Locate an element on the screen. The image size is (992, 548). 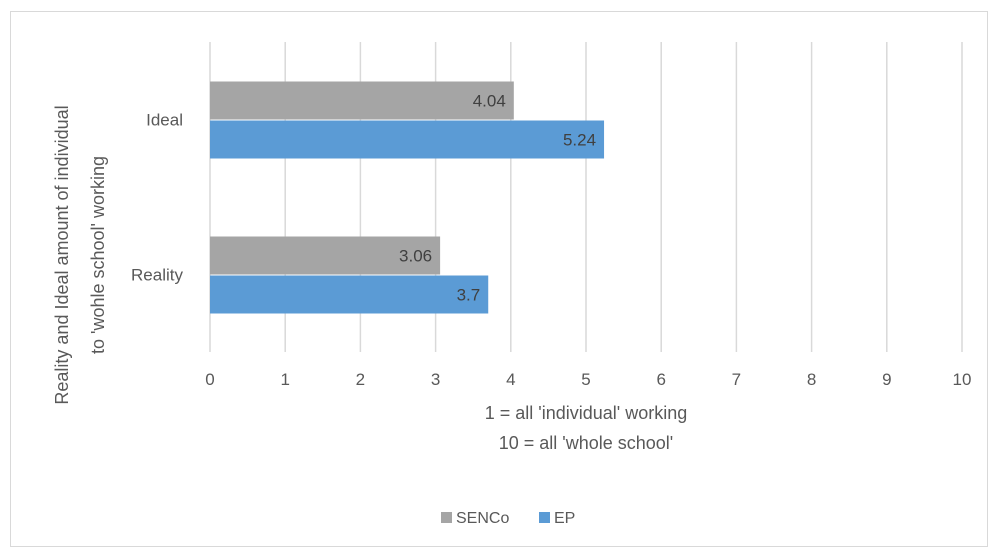
bar-ep-ideal is located at coordinates (407, 139).